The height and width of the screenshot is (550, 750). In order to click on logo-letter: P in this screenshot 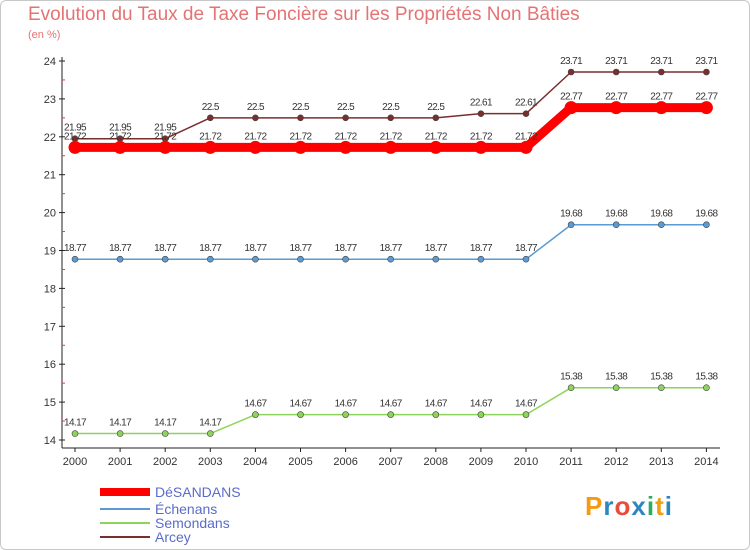, I will do `click(594, 506)`.